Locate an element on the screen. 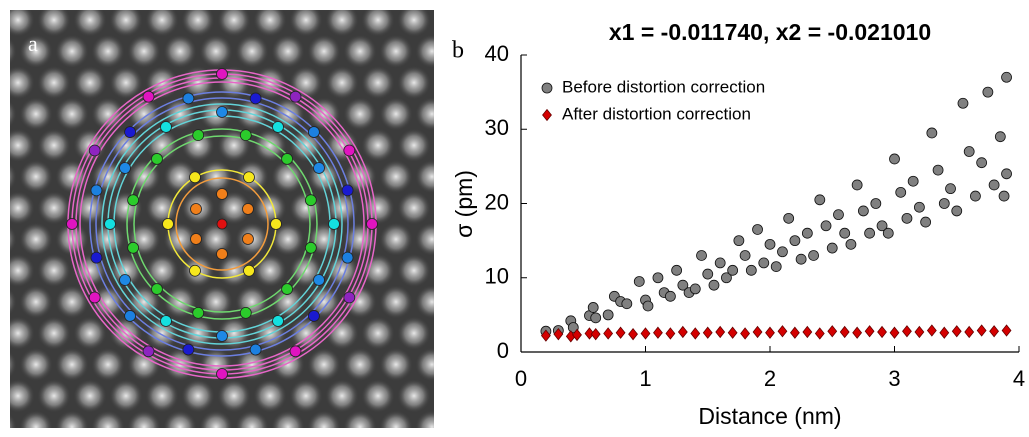  x-tick-label: 3 is located at coordinates (894, 378).